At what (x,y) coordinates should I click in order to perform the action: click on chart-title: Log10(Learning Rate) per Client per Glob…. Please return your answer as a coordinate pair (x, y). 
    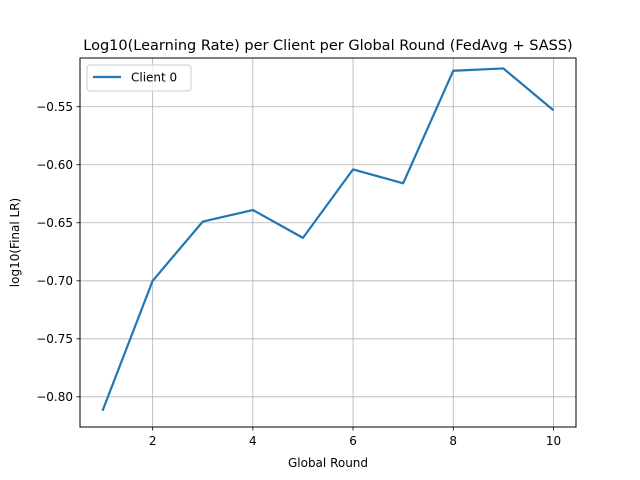
    Looking at the image, I should click on (327, 46).